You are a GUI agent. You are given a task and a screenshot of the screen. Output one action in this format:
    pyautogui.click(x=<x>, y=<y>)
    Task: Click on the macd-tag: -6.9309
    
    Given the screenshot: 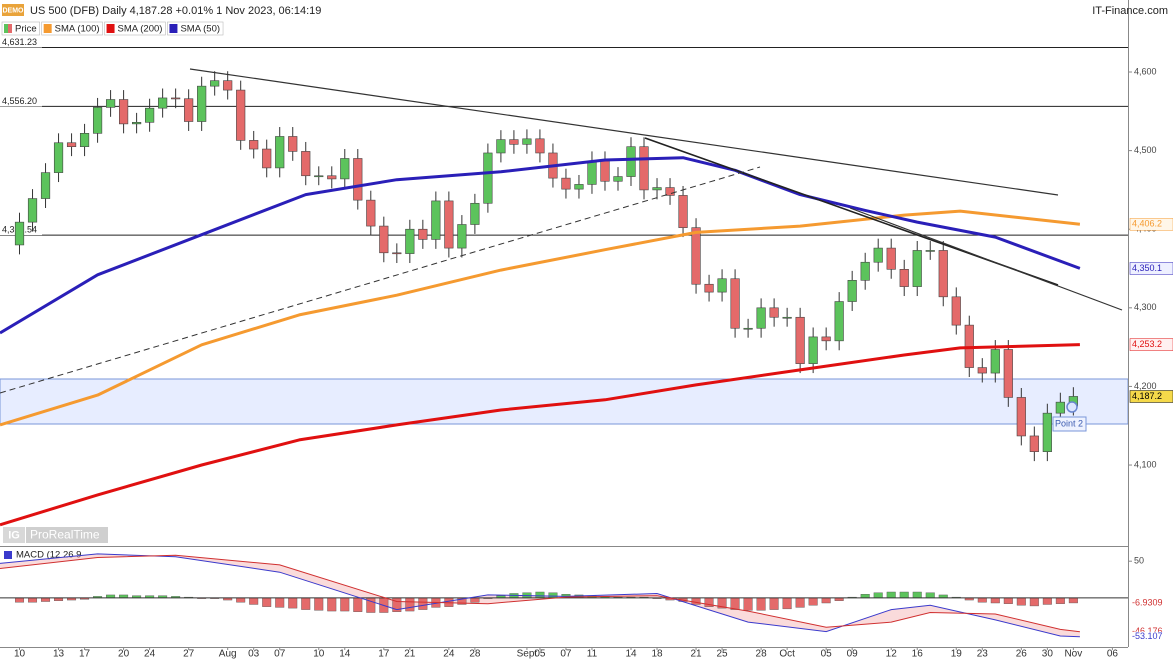 What is the action you would take?
    pyautogui.click(x=1147, y=602)
    